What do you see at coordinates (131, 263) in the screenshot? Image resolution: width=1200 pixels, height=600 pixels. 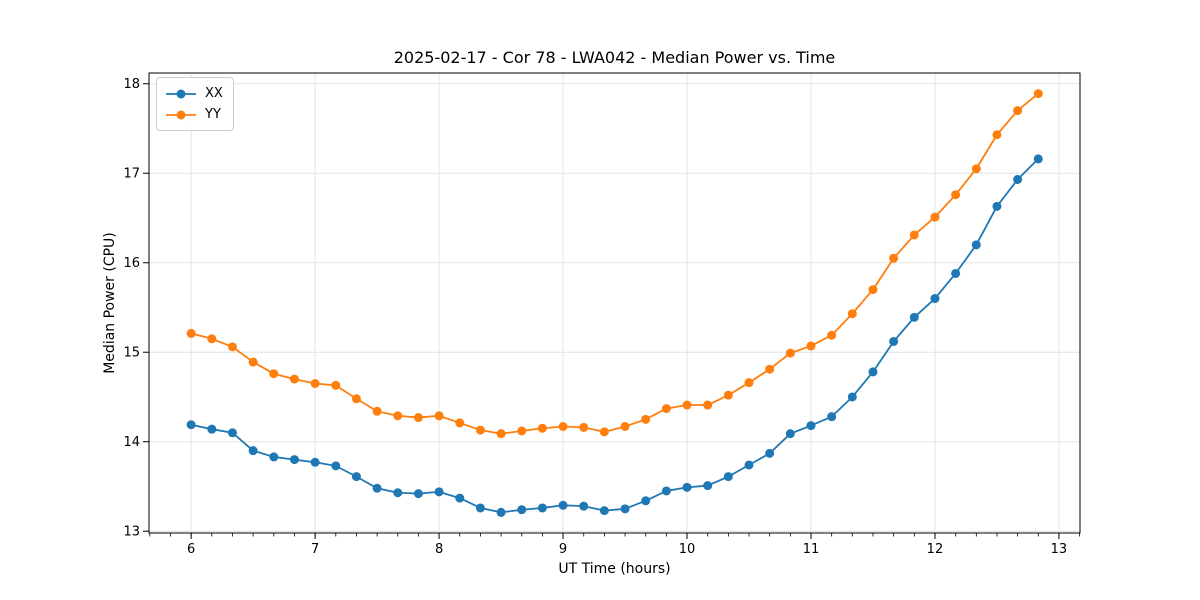 I see `y-tick-label-16: 16` at bounding box center [131, 263].